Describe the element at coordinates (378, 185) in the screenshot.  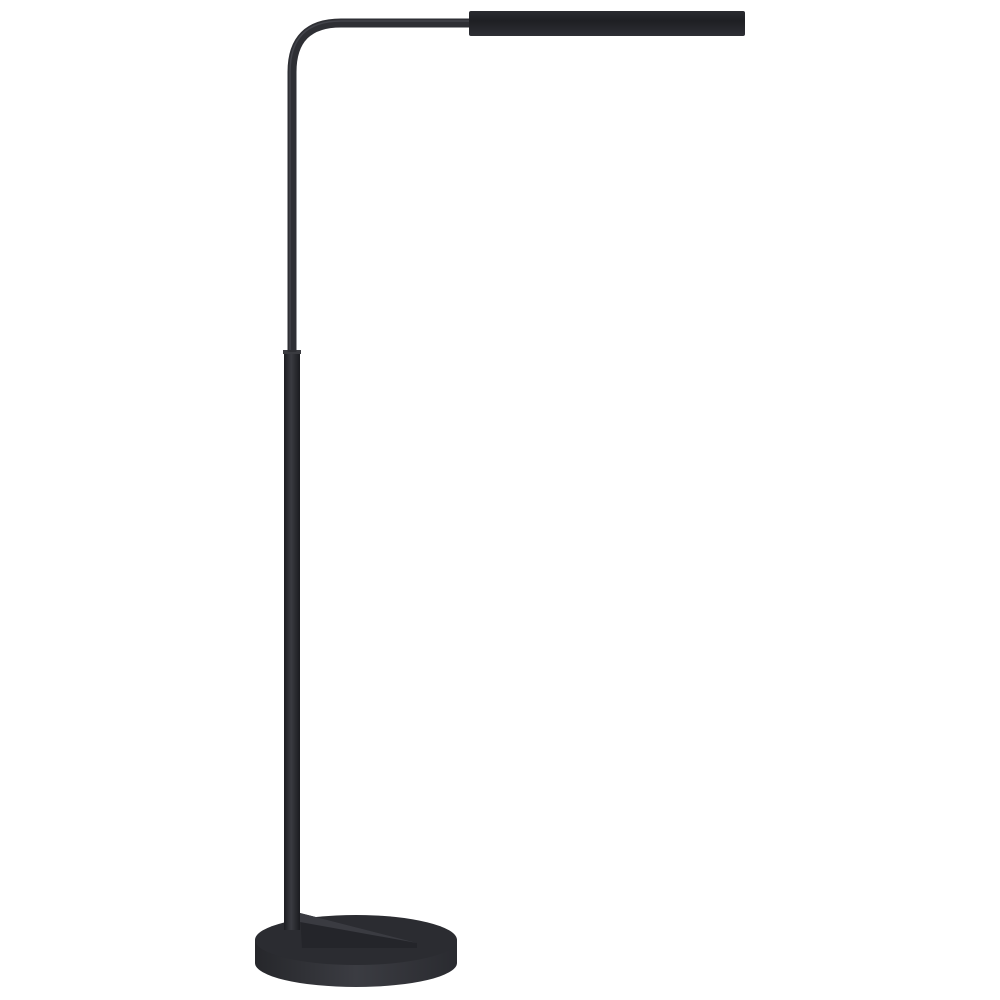
I see `lamp-arm` at that location.